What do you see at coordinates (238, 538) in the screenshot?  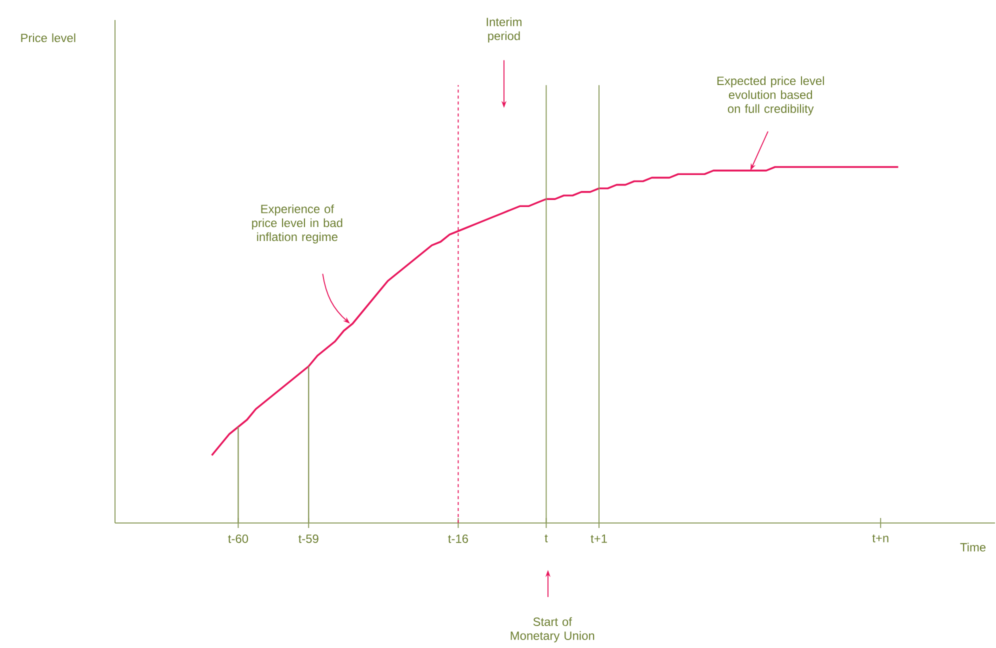 I see `x-tick-label: t-60` at bounding box center [238, 538].